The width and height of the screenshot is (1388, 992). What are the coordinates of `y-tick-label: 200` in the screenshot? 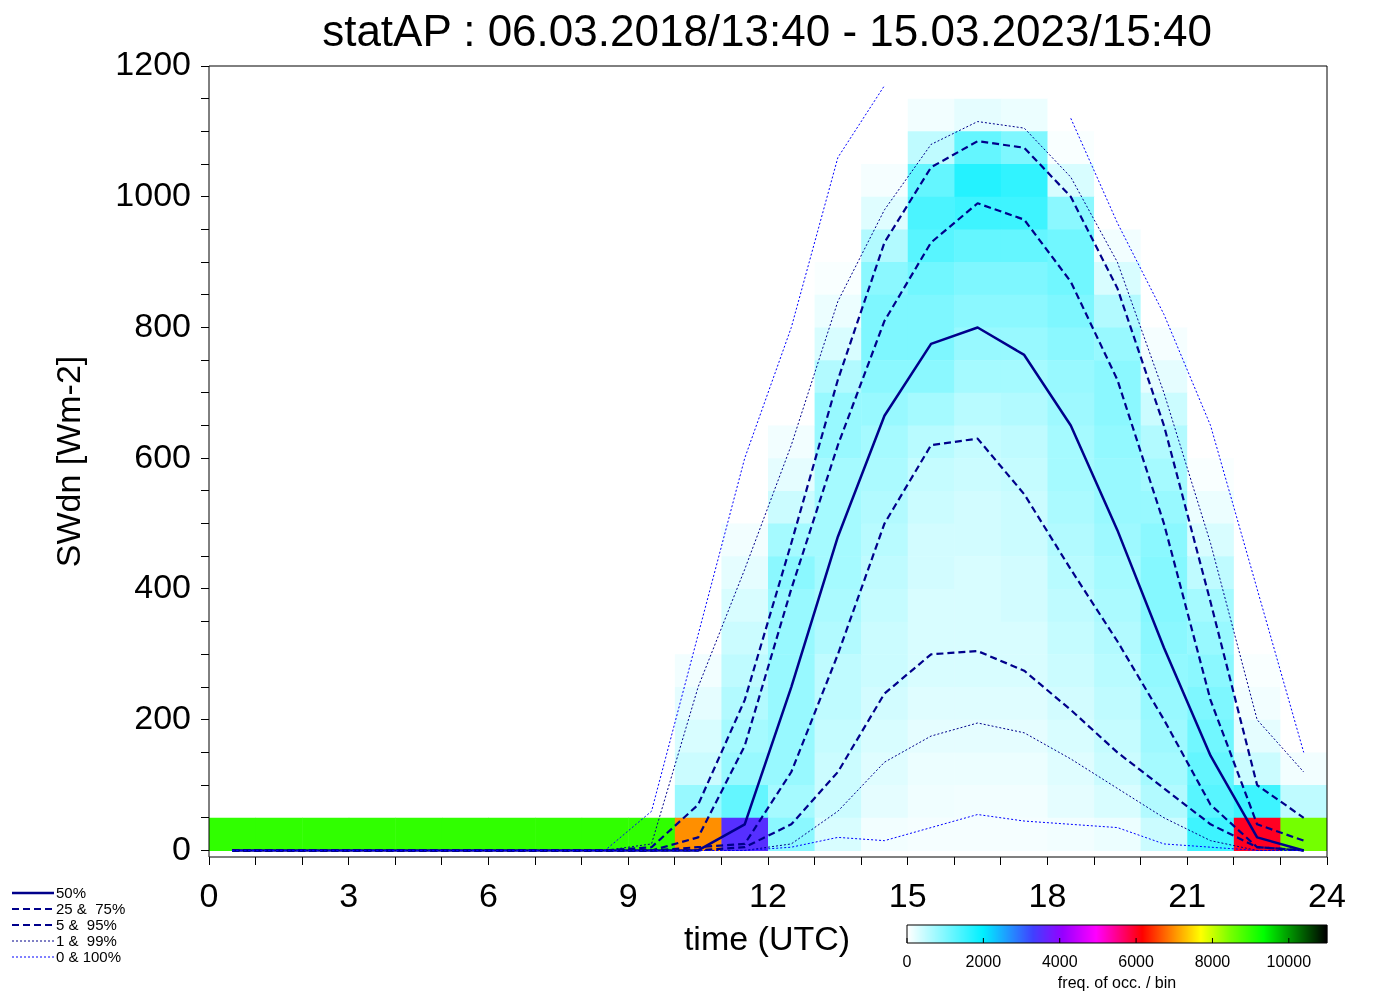 It's located at (162, 717).